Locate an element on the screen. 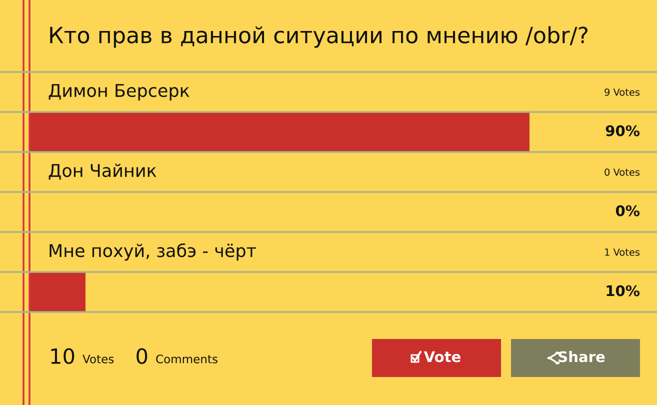 Image resolution: width=657 pixels, height=405 pixels. text: 0 Votes is located at coordinates (622, 172).